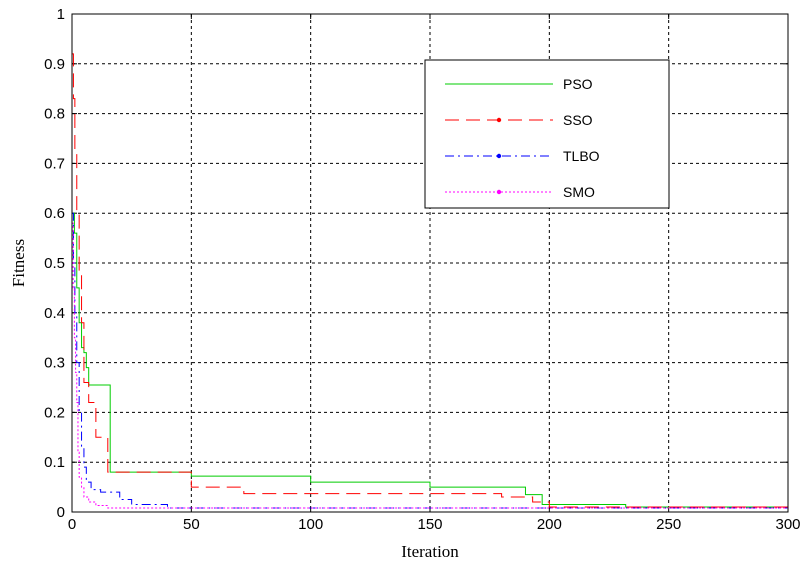  What do you see at coordinates (54, 64) in the screenshot?
I see `y-tick-label: 0.9` at bounding box center [54, 64].